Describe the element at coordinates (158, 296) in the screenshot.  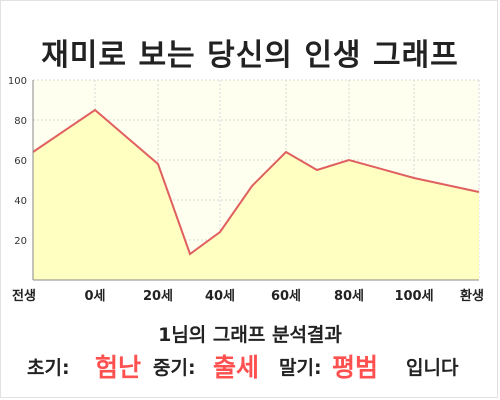
I see `x-tick-label: 20세` at that location.